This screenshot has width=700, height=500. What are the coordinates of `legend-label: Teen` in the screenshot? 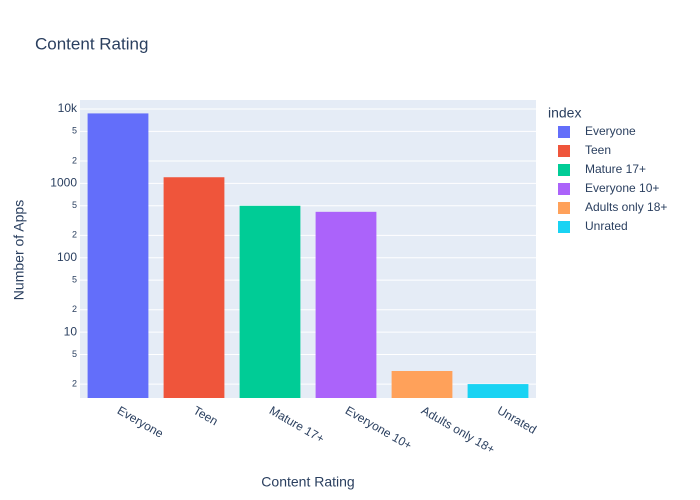 It's located at (598, 150).